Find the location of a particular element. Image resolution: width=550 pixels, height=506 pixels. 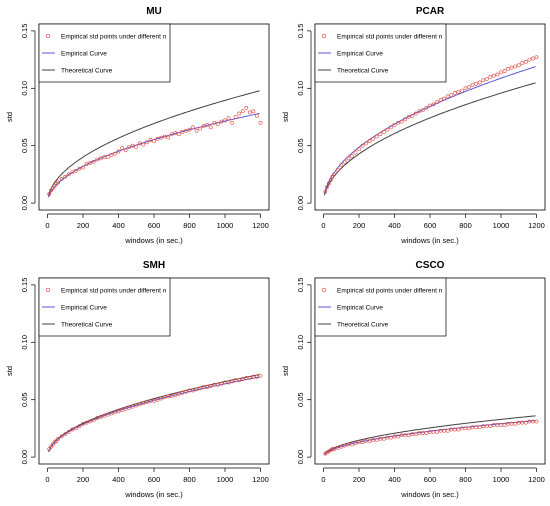

empirical-curve is located at coordinates (430, 438).